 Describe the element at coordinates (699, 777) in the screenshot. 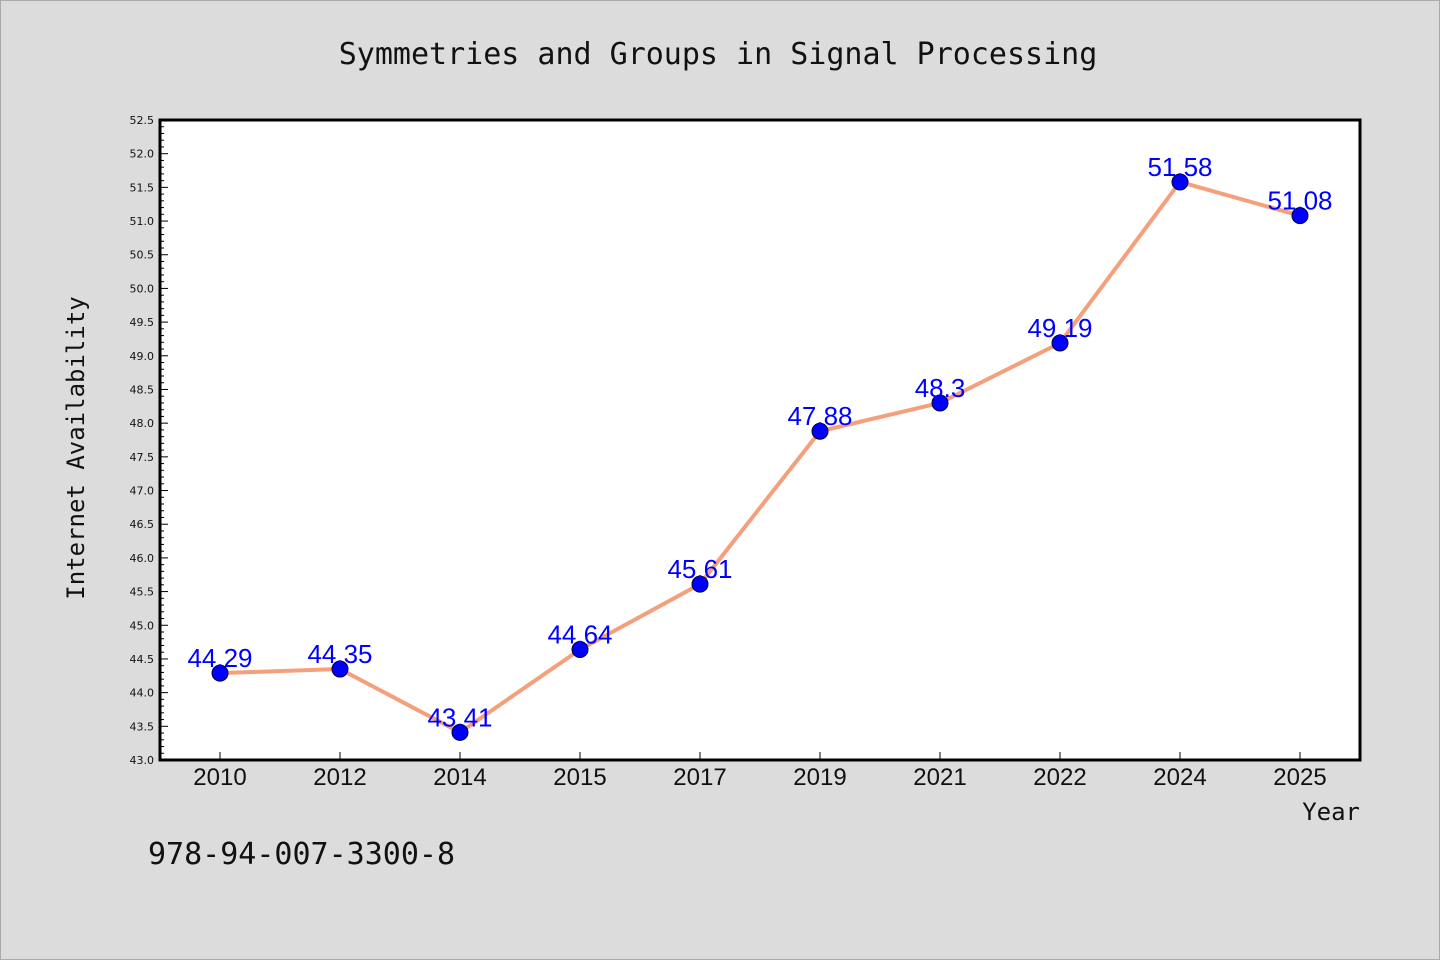

I see `x-tick-label: 2017` at that location.